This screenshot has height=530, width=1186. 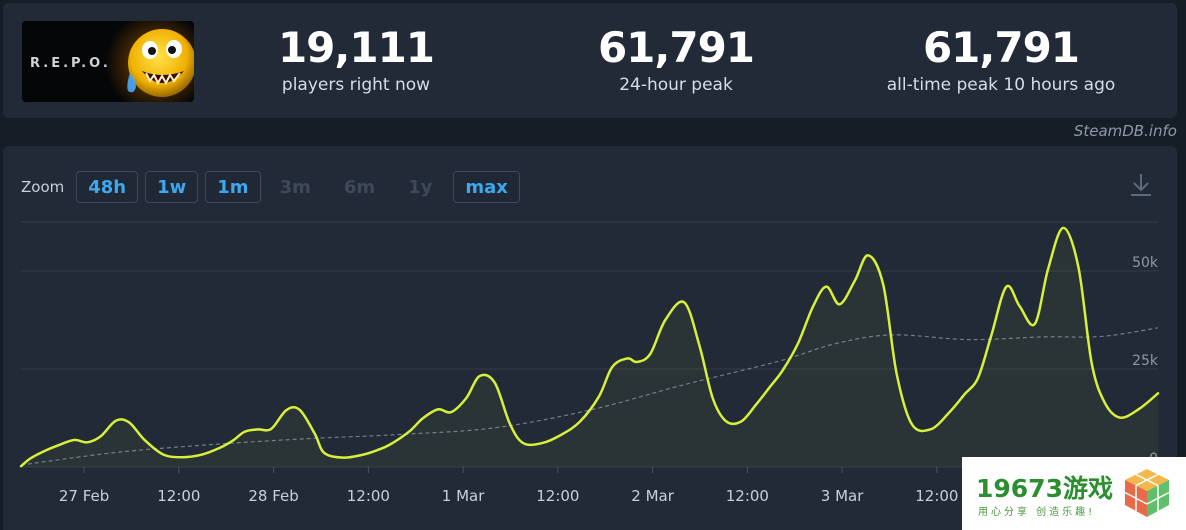 I want to click on stat-label: players right now, so click(x=356, y=85).